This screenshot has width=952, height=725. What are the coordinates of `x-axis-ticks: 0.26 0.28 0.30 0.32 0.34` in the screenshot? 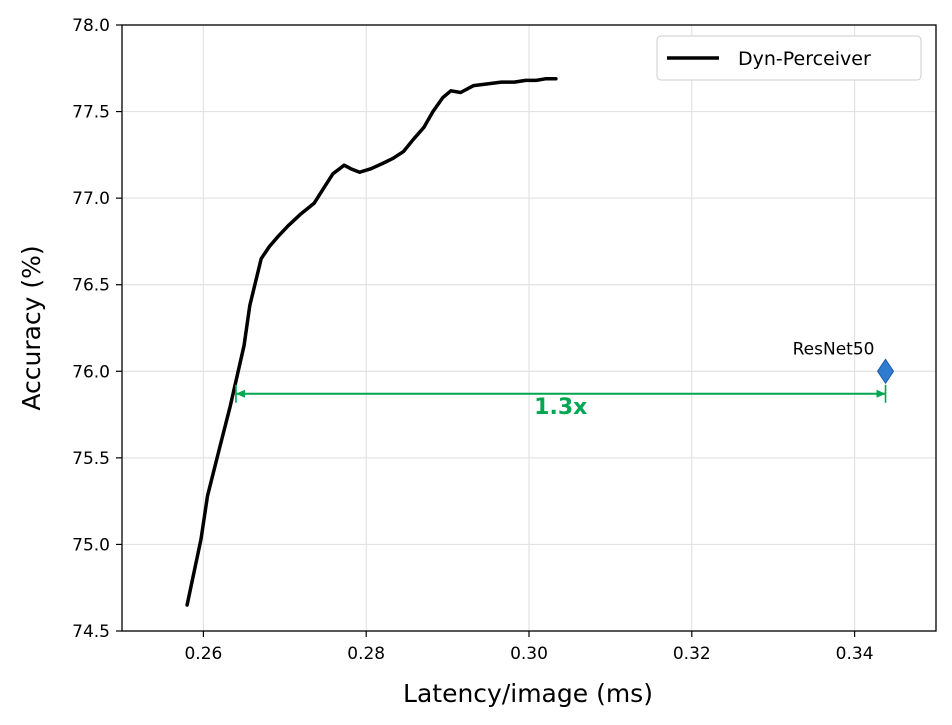 It's located at (529, 647).